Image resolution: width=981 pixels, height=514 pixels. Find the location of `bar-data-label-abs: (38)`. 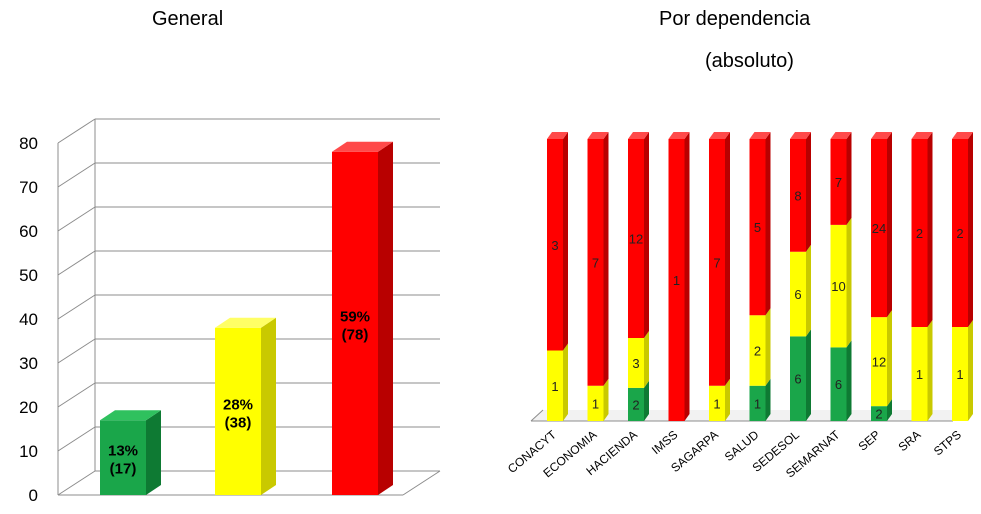

bar-data-label-abs: (38) is located at coordinates (238, 422).